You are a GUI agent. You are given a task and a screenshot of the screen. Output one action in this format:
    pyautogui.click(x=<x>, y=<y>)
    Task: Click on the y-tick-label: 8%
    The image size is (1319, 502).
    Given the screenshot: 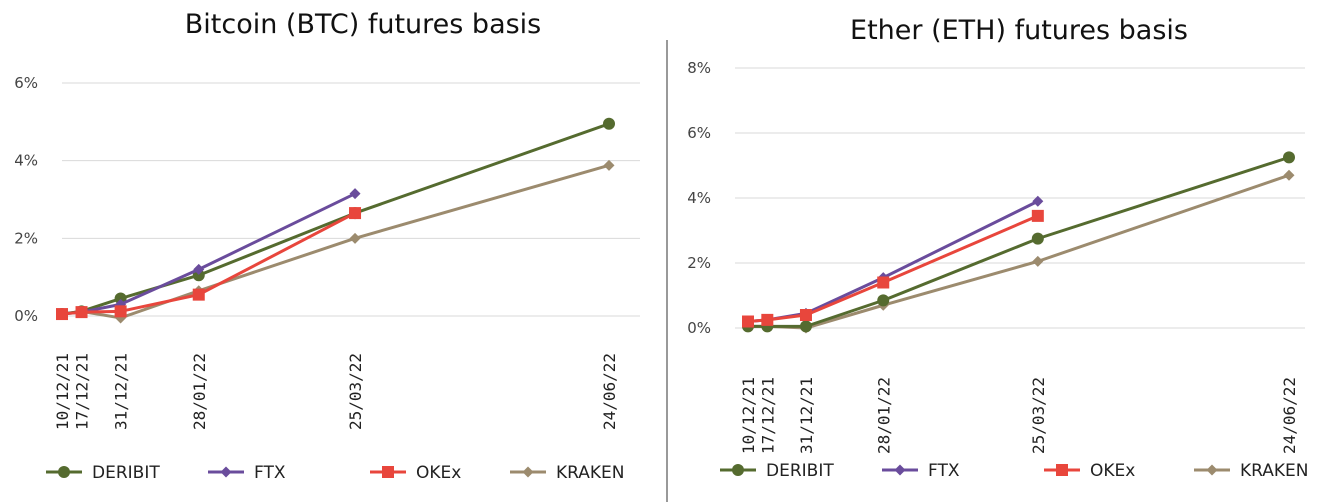 What is the action you would take?
    pyautogui.click(x=699, y=68)
    